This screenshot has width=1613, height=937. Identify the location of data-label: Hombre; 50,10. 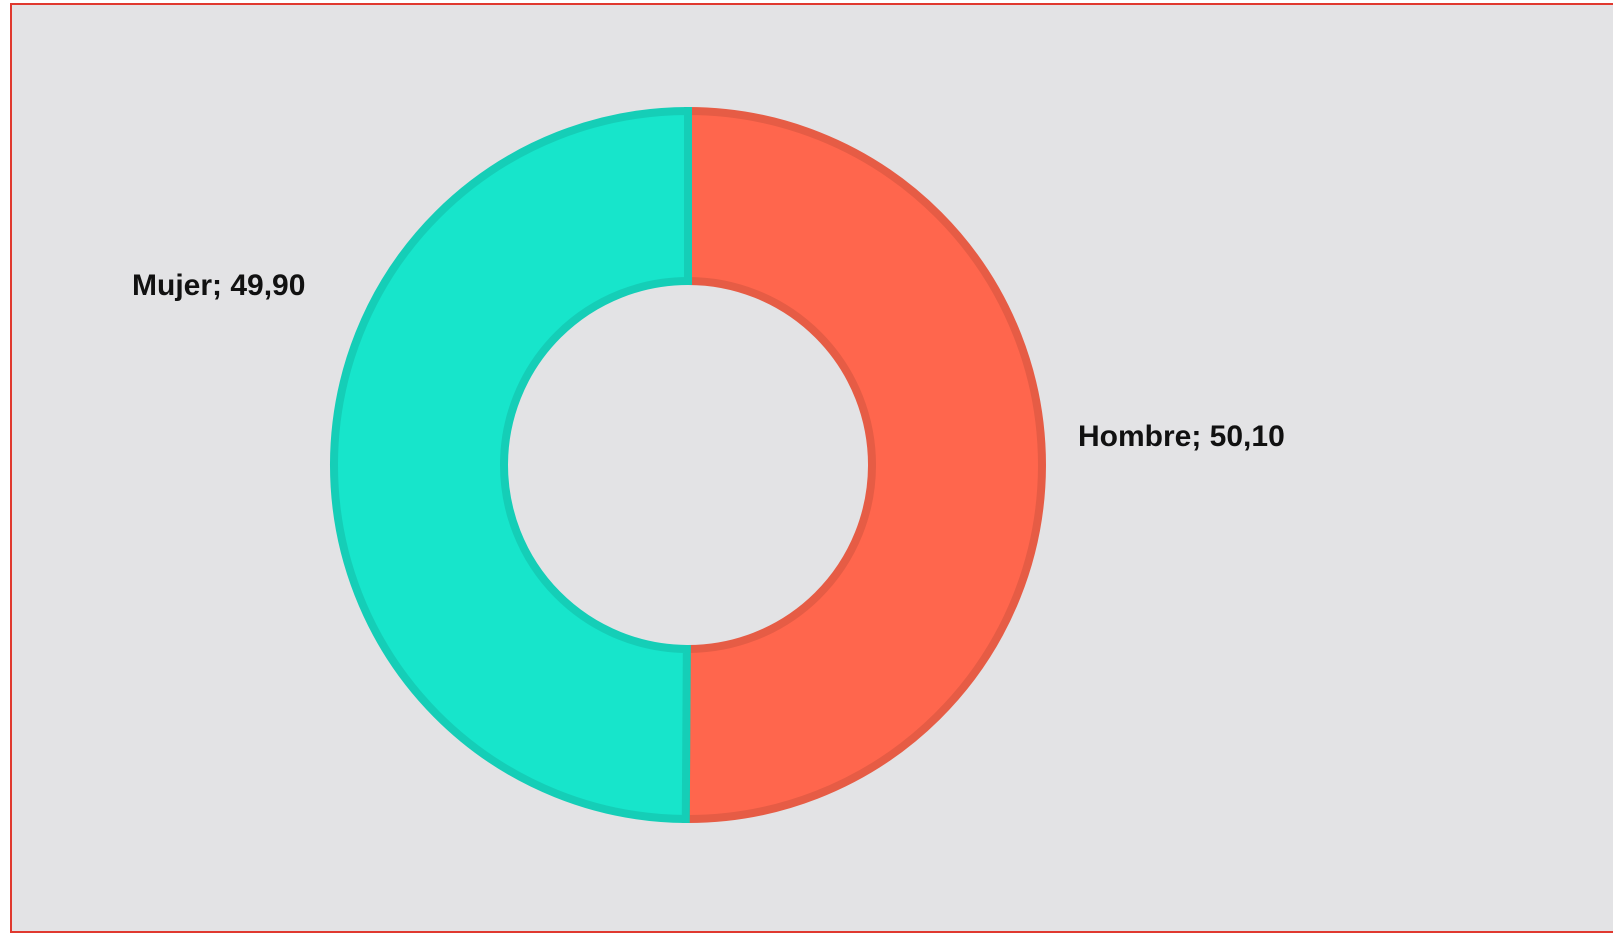
(1181, 436).